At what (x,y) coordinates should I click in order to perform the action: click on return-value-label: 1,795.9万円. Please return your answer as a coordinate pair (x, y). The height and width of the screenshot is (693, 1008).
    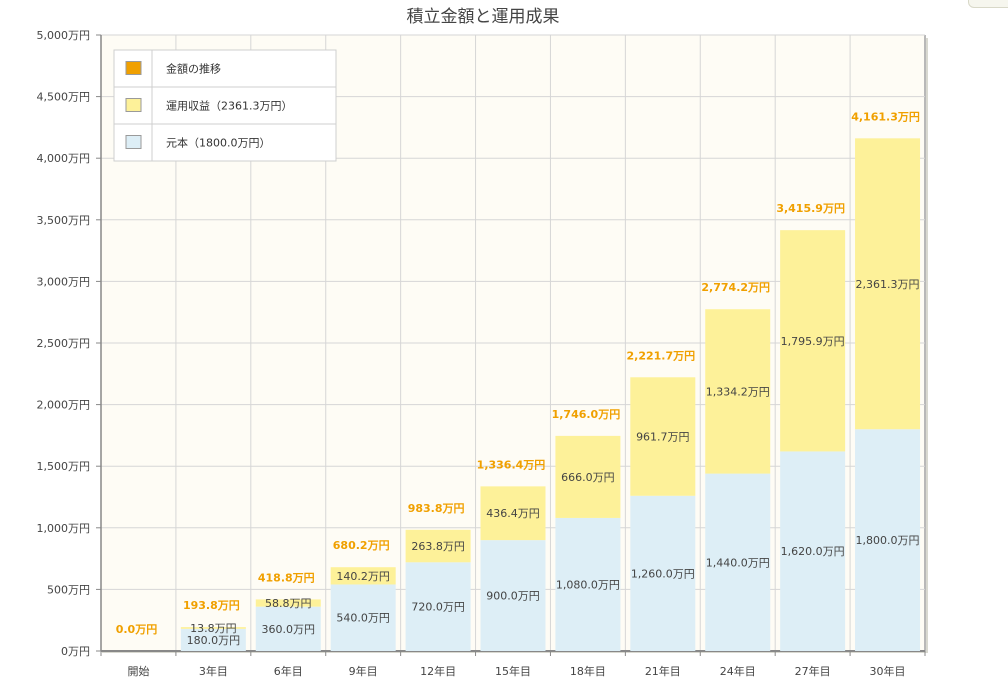
    Looking at the image, I should click on (813, 341).